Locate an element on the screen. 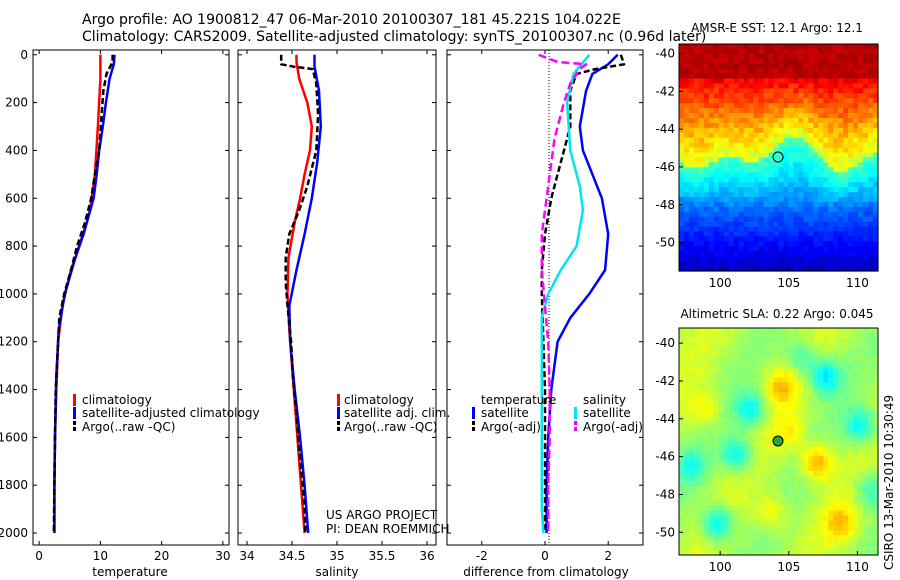  x-tick-label: 35 is located at coordinates (336, 556).